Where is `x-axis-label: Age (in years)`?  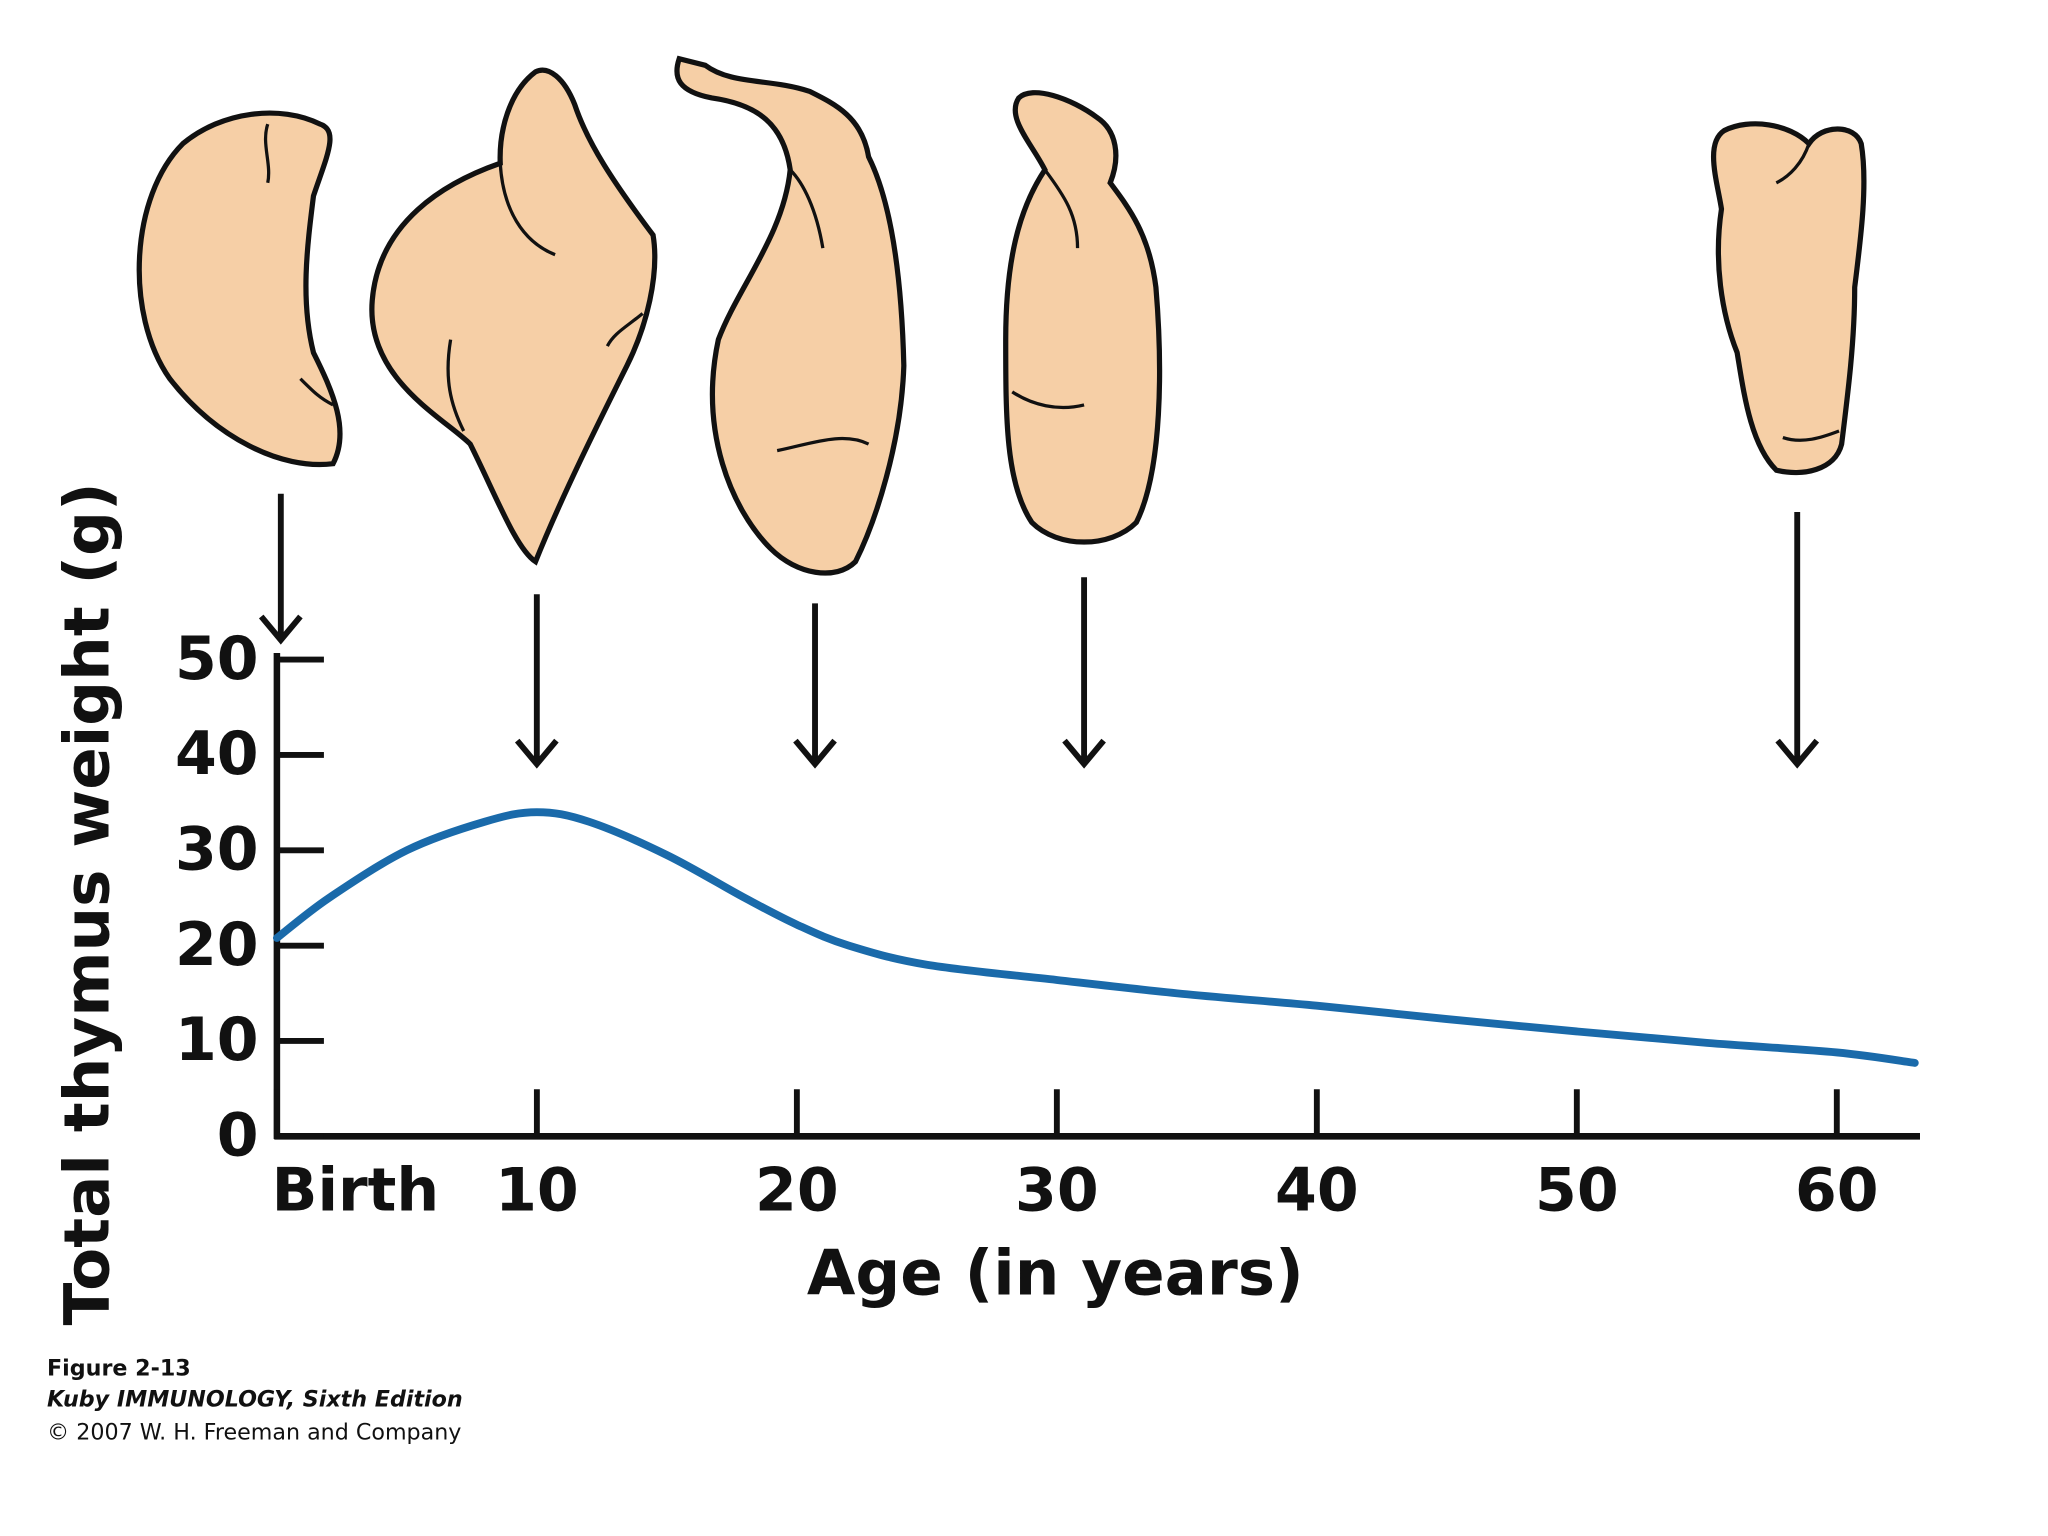 x-axis-label: Age (in years) is located at coordinates (1055, 1272).